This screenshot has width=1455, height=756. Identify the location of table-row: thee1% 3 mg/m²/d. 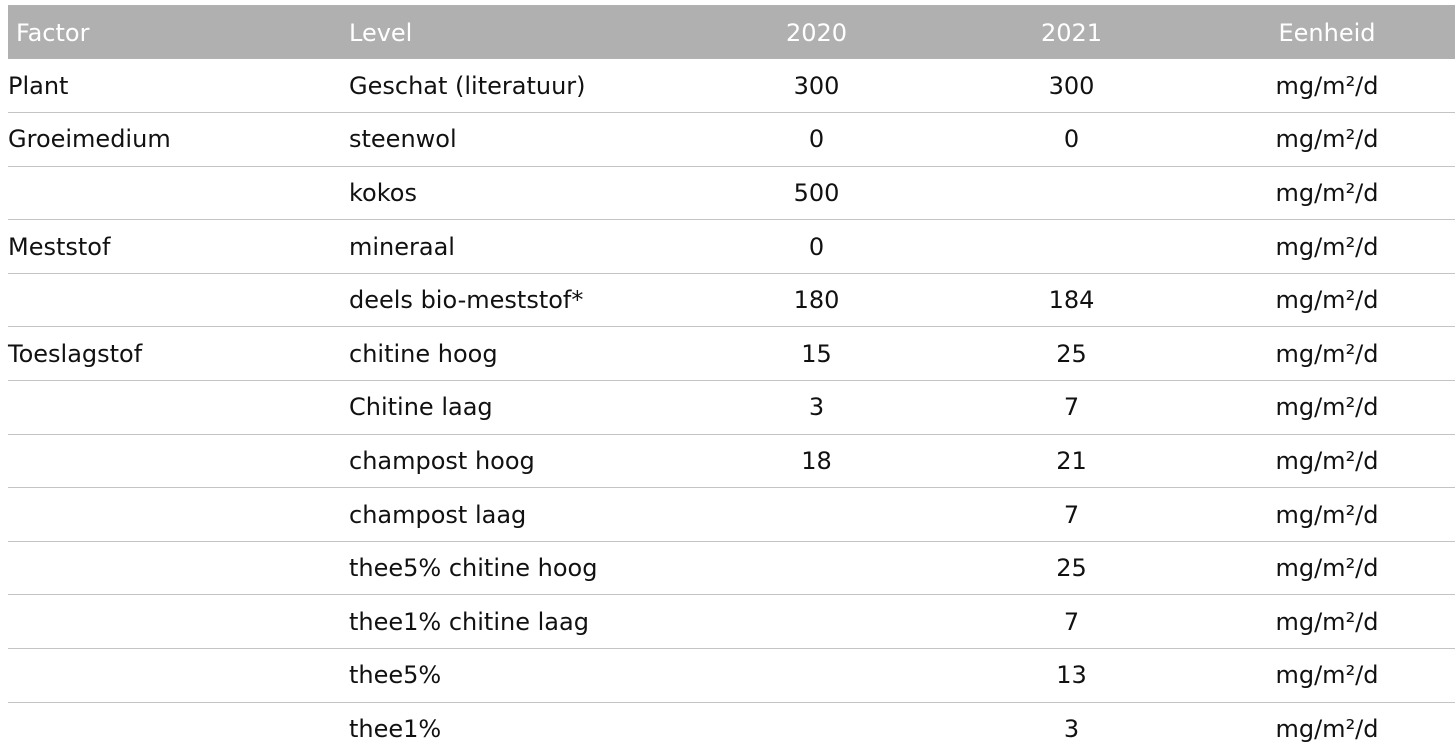
(731, 729).